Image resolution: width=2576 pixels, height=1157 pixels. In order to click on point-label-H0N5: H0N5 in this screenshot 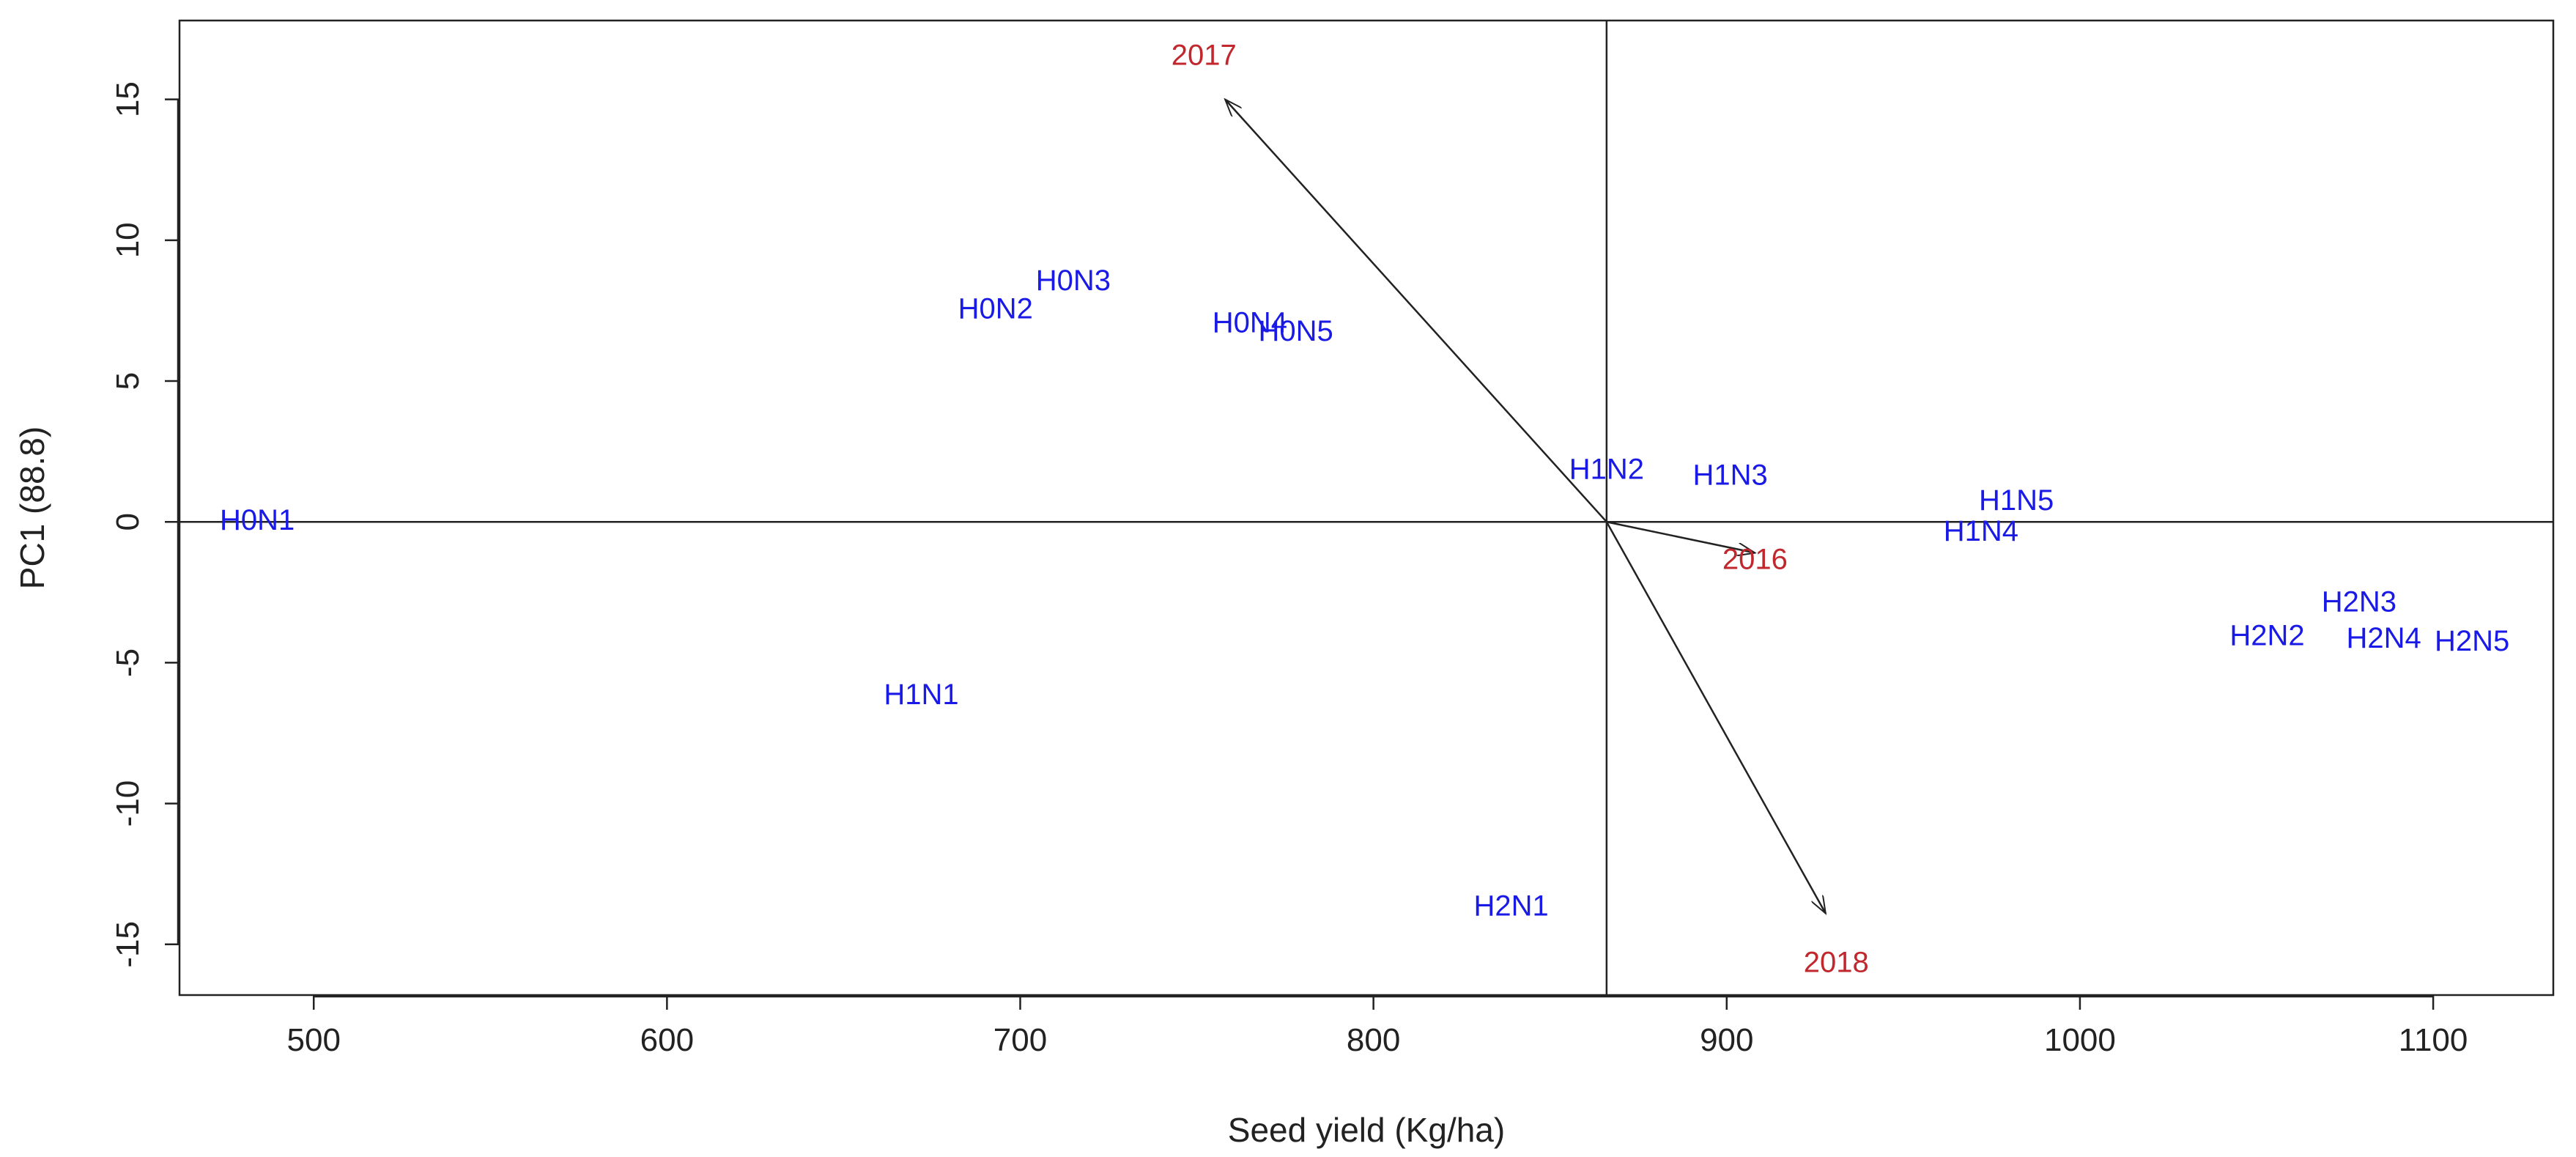, I will do `click(1295, 331)`.